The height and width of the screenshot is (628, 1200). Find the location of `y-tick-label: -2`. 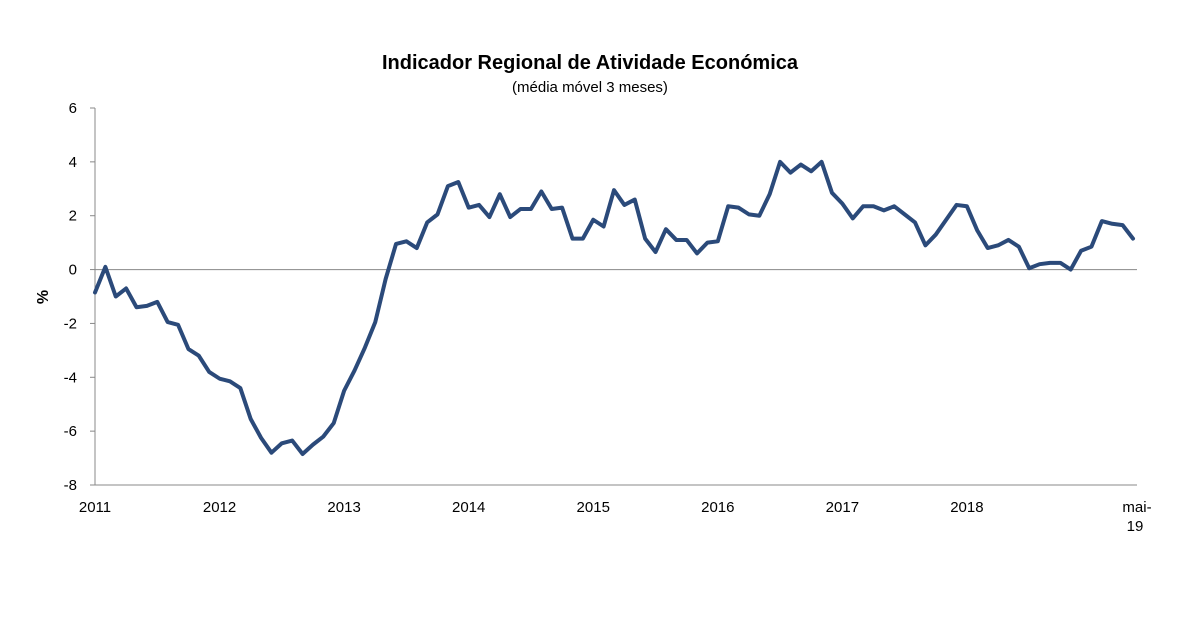

y-tick-label: -2 is located at coordinates (70, 323).